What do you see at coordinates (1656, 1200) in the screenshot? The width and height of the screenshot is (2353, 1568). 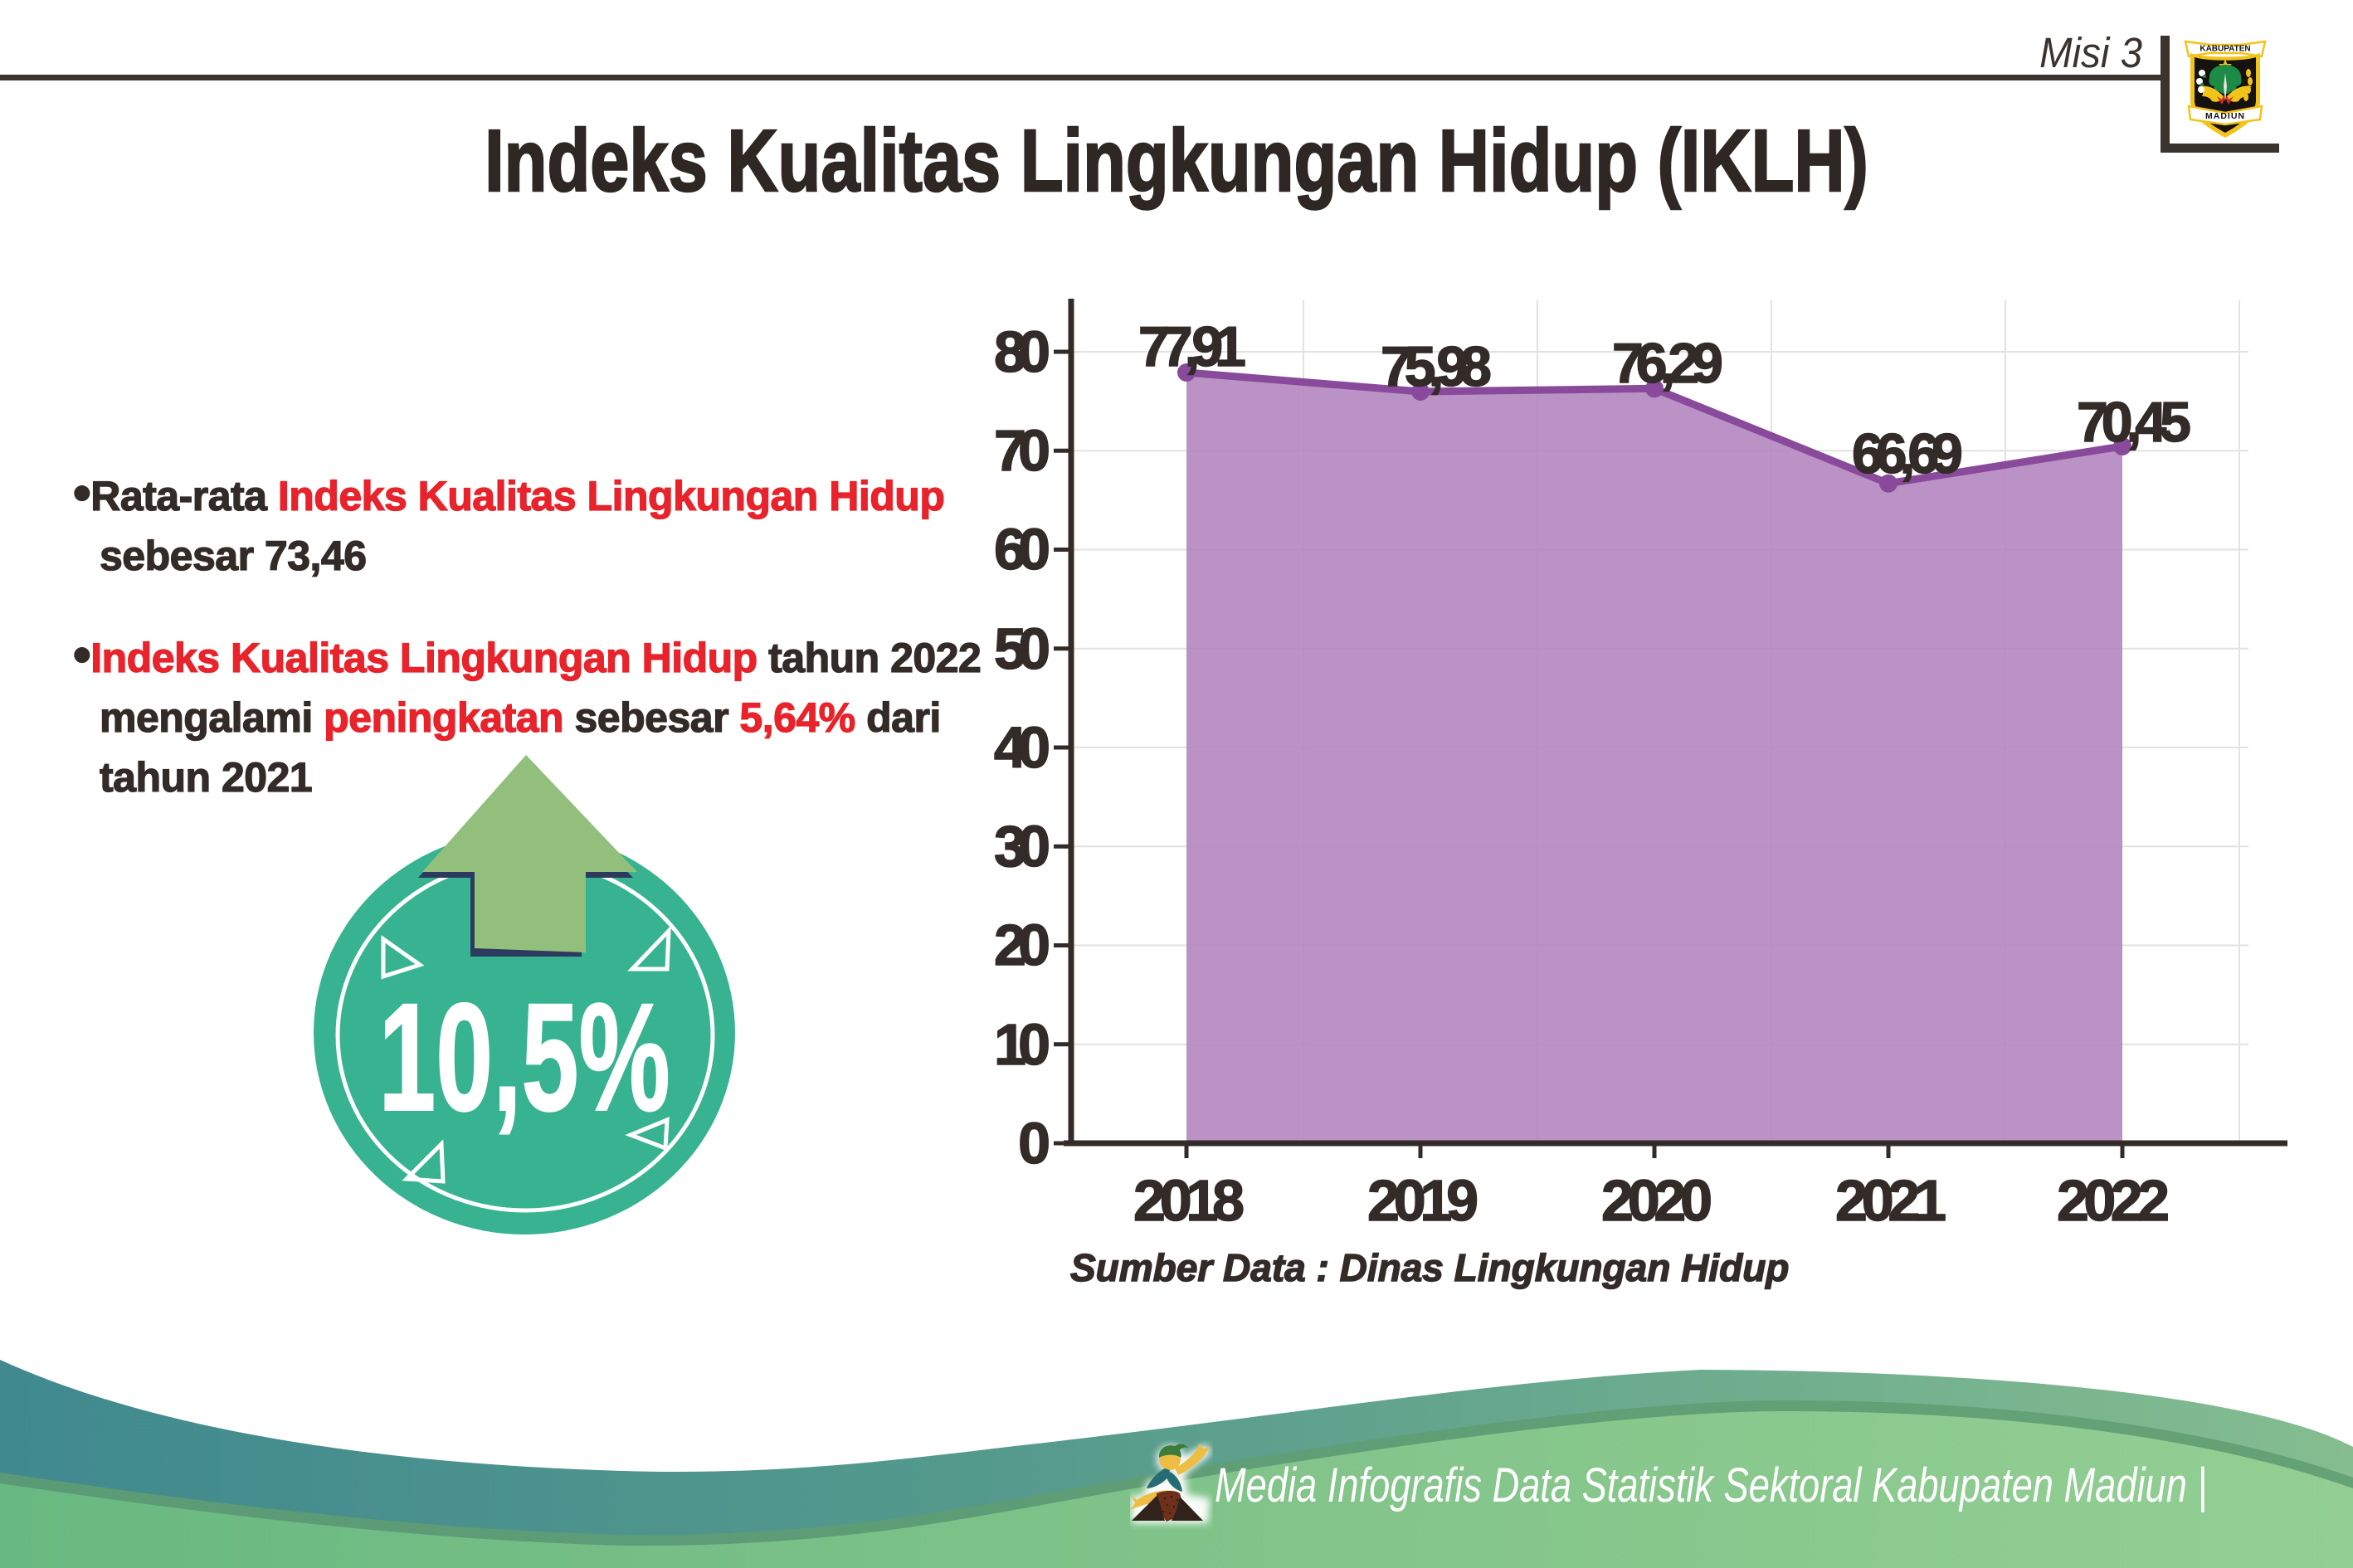 I see `svg-text: 2020` at bounding box center [1656, 1200].